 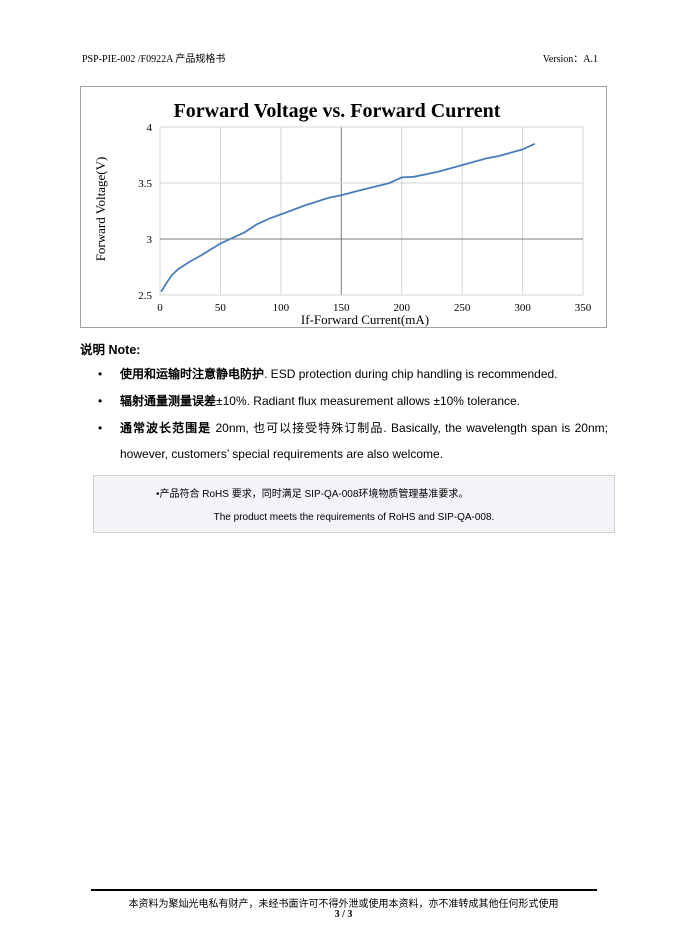 What do you see at coordinates (145, 296) in the screenshot?
I see `y-tick-label: 2.5` at bounding box center [145, 296].